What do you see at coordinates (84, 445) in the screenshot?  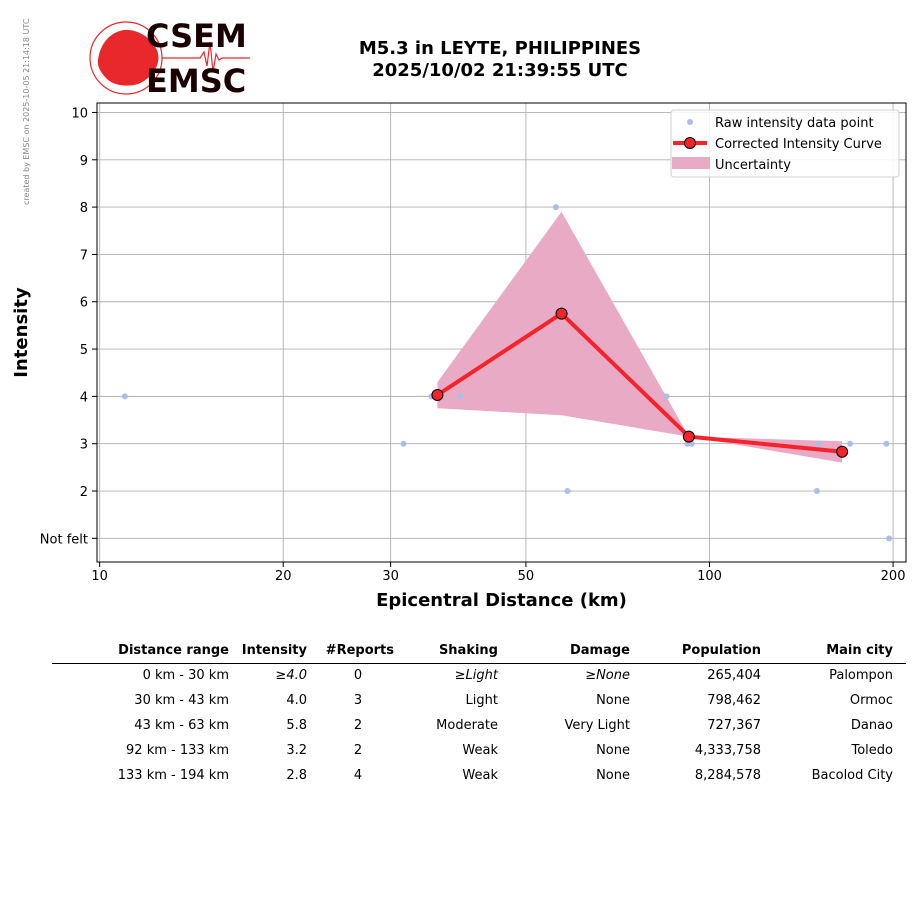 I see `y-tick-label: 3` at bounding box center [84, 445].